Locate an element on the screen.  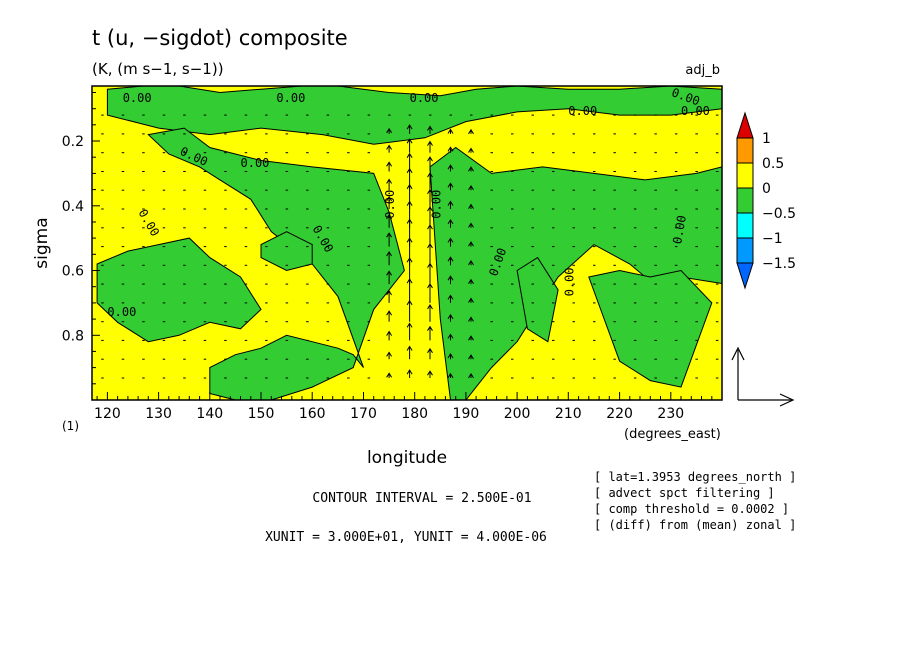
colorbar-cap-top is located at coordinates (745, 125).